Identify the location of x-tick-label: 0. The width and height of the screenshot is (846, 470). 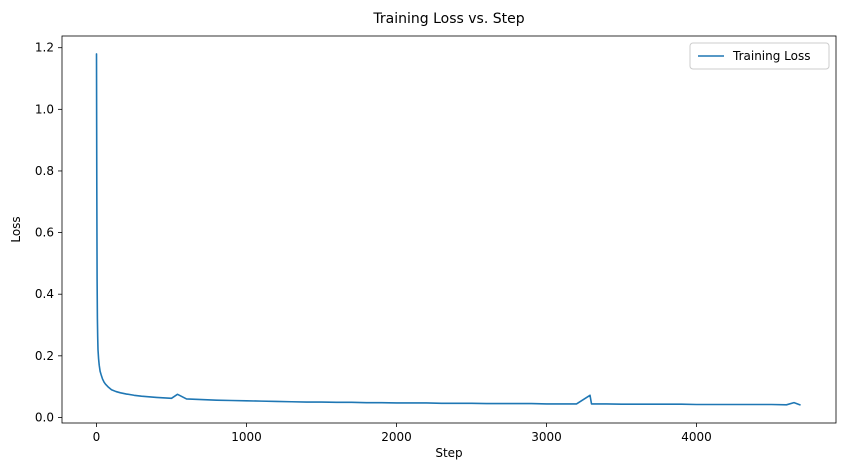
(97, 437).